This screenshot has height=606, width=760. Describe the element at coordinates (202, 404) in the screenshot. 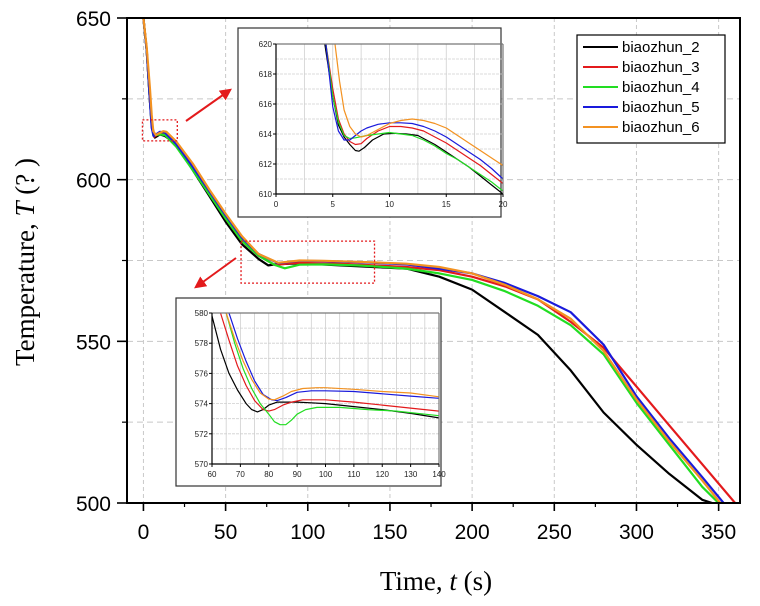

I see `inset2-y-tick-label: 574` at that location.